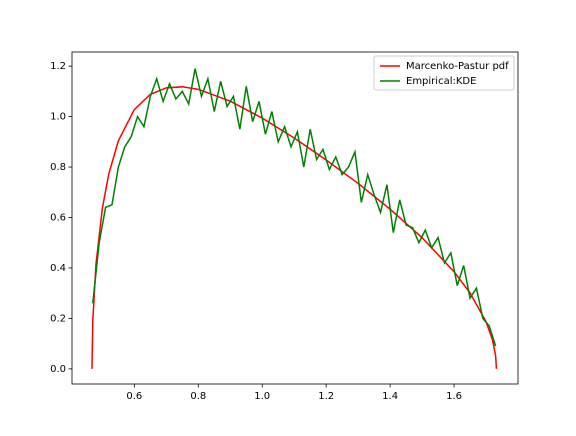 The image size is (576, 436). Describe the element at coordinates (58, 369) in the screenshot. I see `y-tick-label: 0.0` at that location.